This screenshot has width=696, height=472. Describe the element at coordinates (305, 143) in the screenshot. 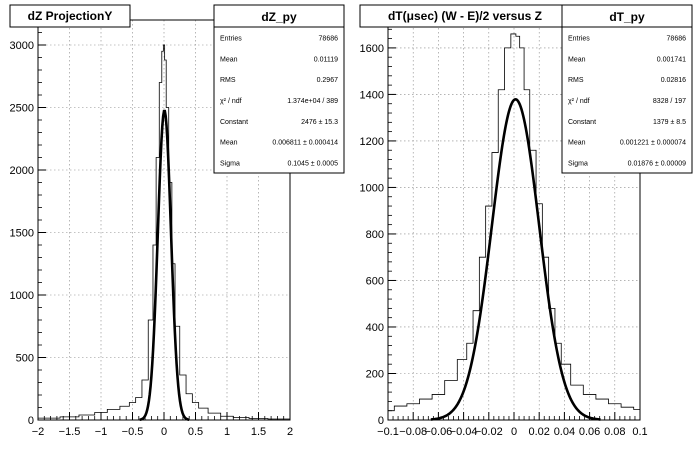

I see `stats-row-value: 0.006811 ± 0.000414` at that location.